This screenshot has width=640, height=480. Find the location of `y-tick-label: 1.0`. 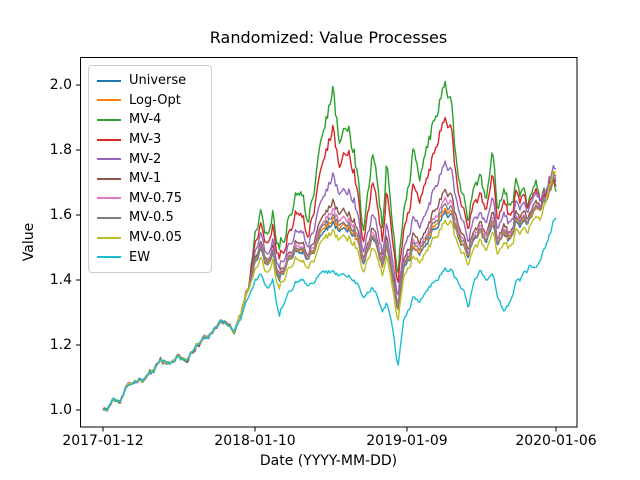

y-tick-label: 1.0 is located at coordinates (60, 410).